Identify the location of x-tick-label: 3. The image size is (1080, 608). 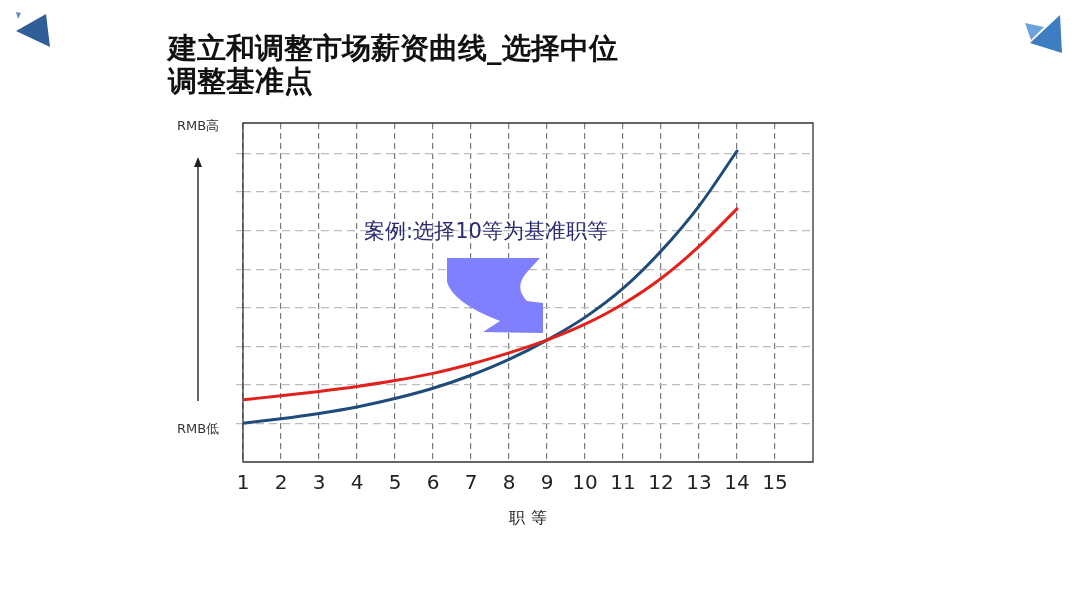
(319, 482).